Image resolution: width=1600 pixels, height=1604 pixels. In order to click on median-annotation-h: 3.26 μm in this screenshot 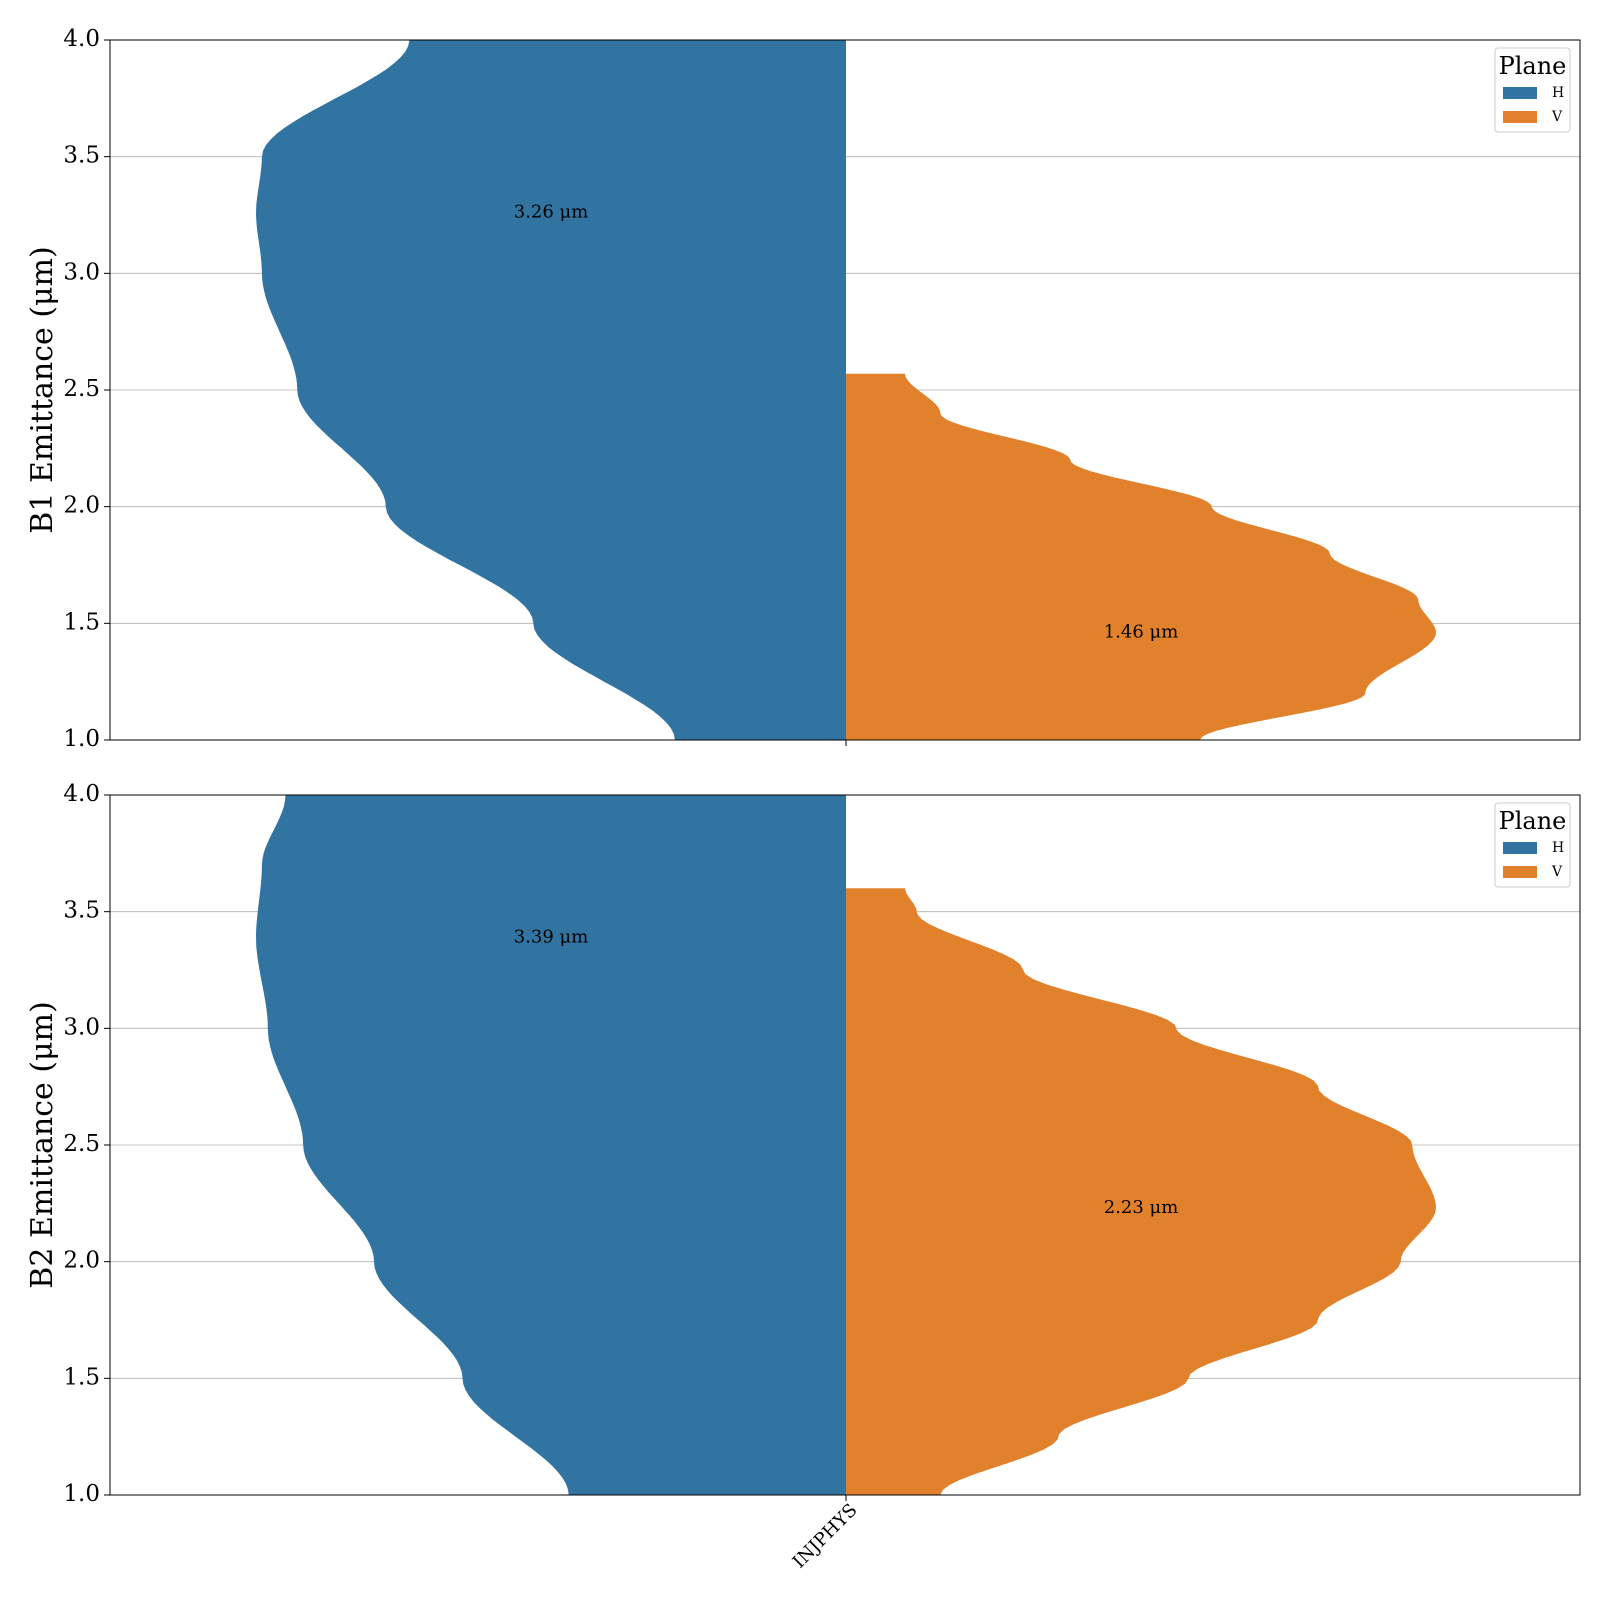, I will do `click(551, 212)`.